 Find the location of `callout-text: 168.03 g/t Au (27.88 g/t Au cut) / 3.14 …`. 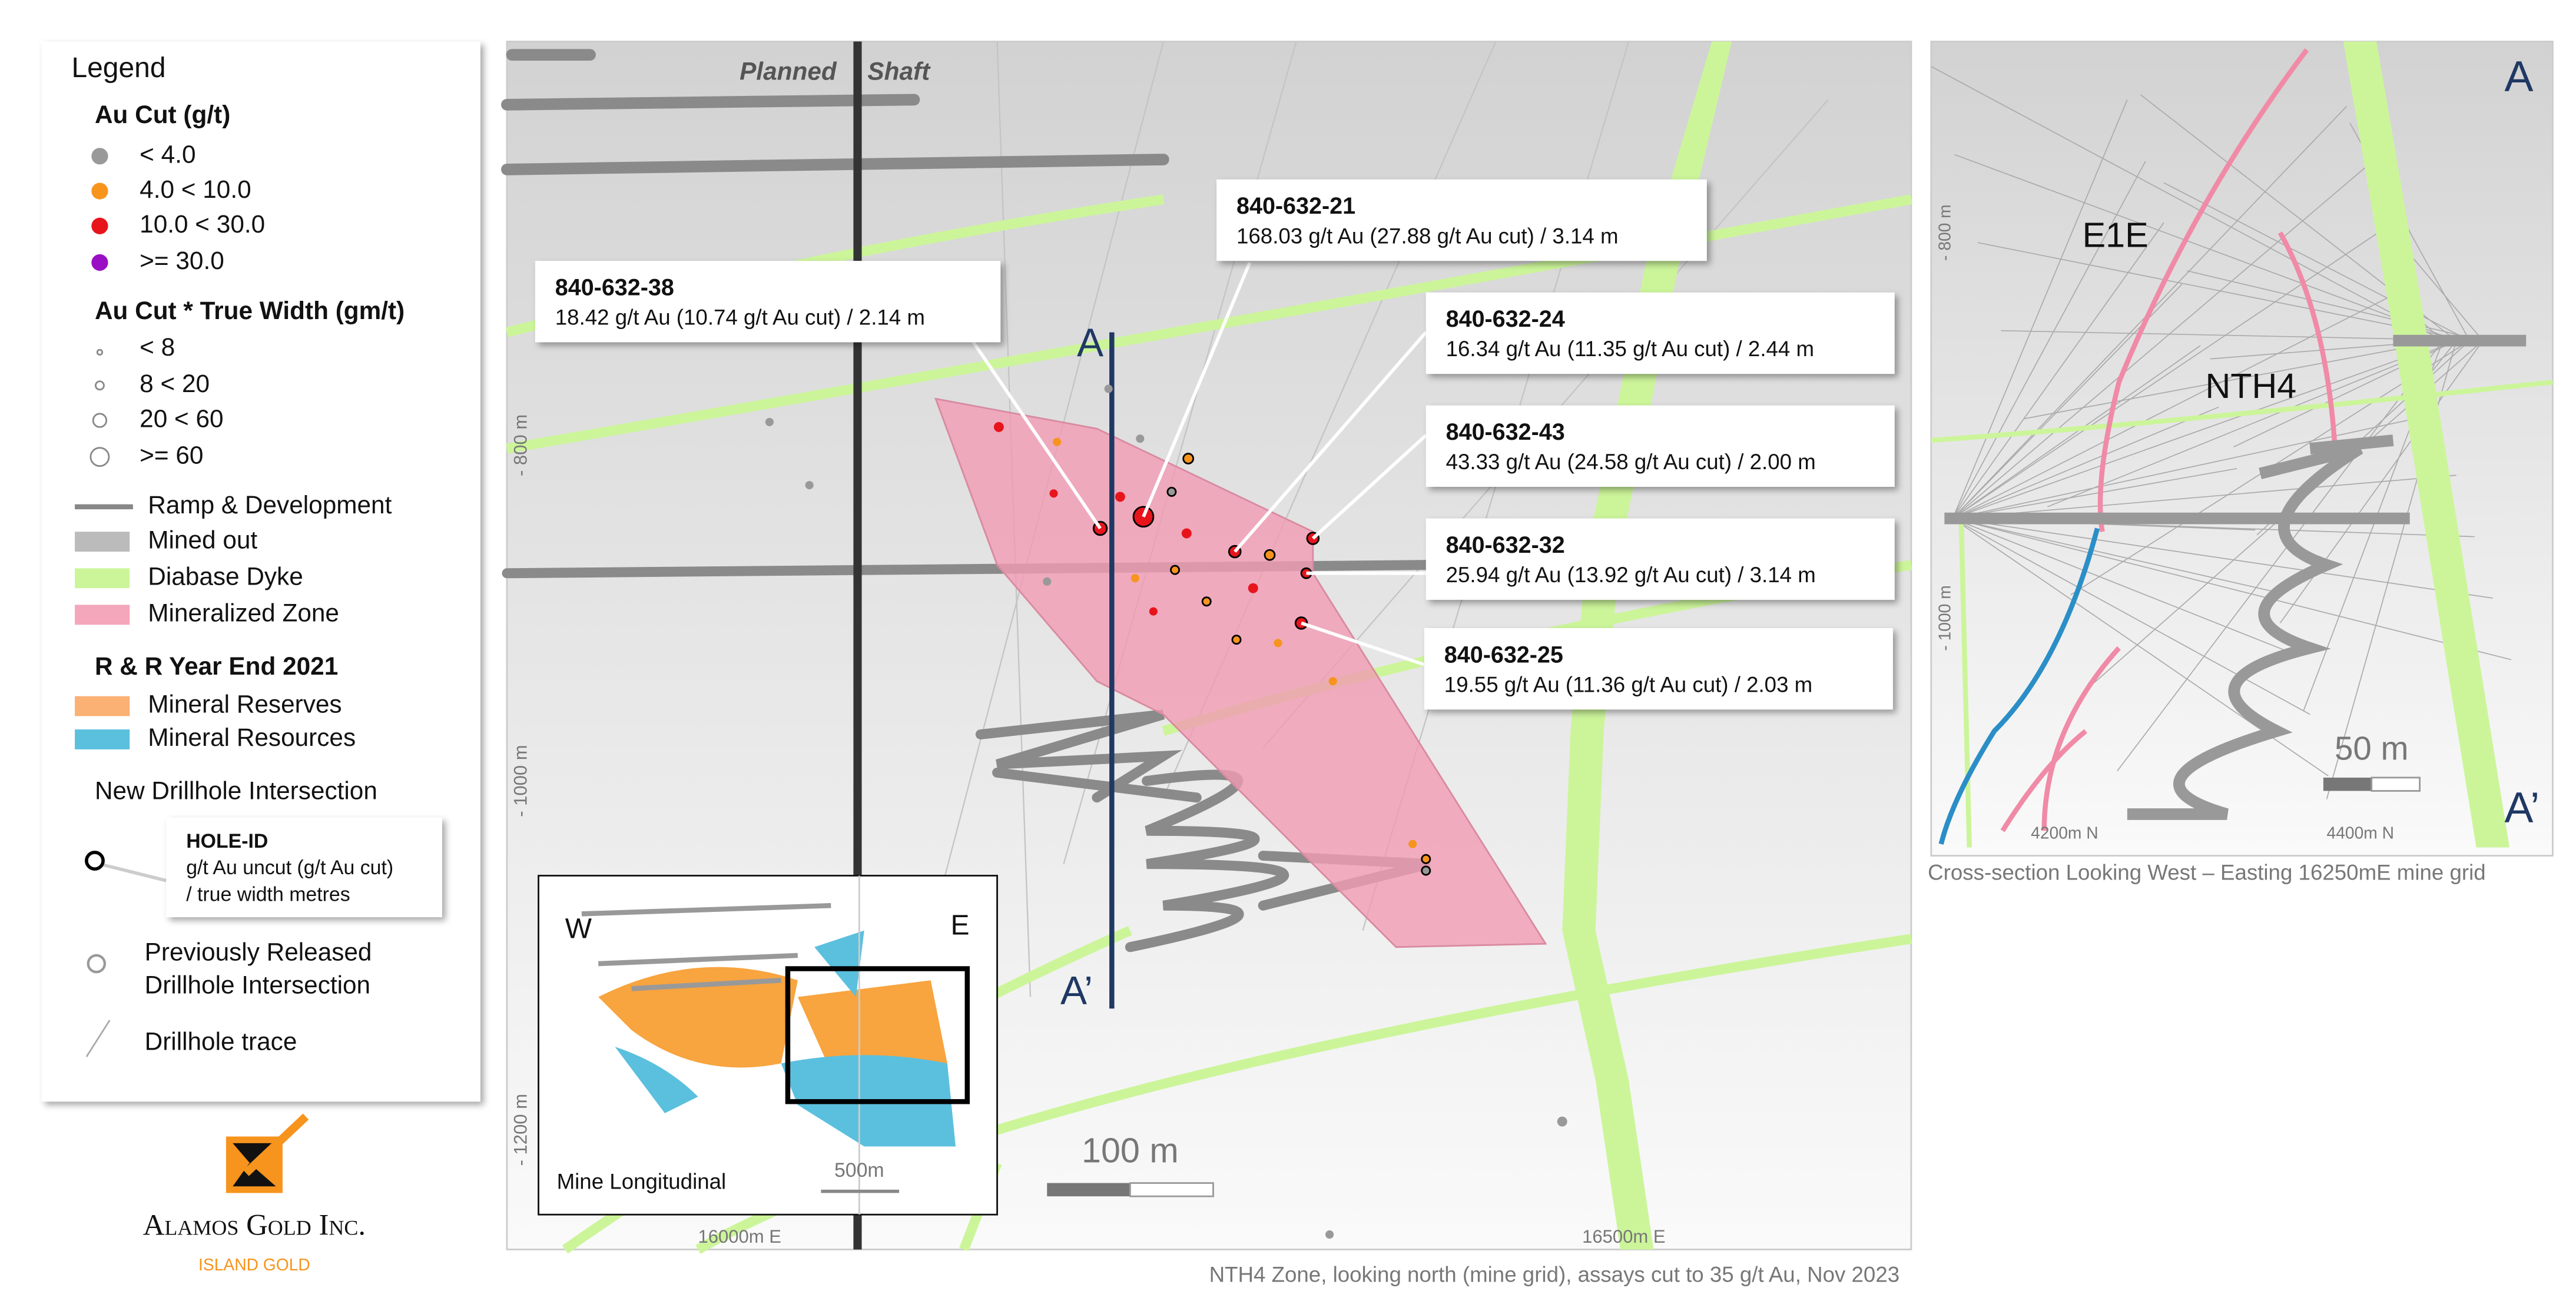

callout-text: 168.03 g/t Au (27.88 g/t Au cut) / 3.14 … is located at coordinates (1427, 236).